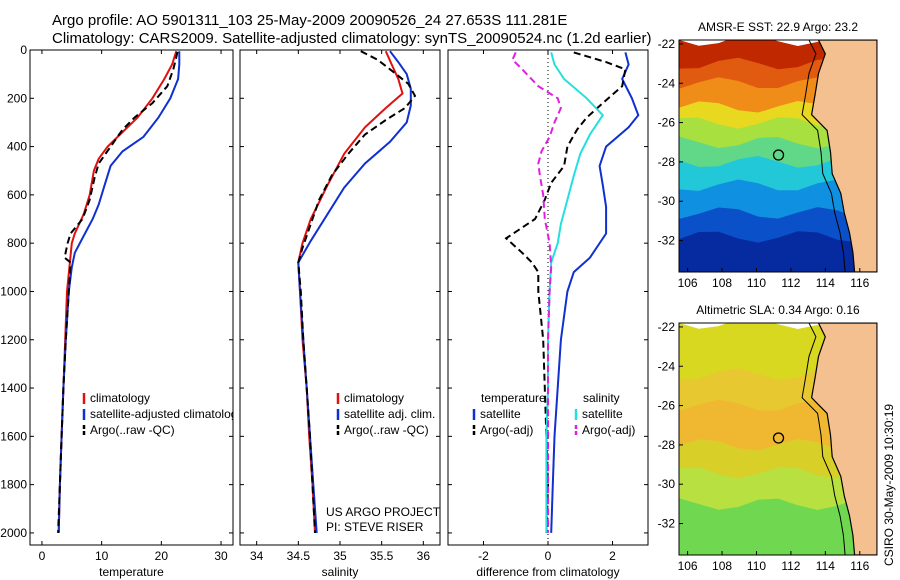  What do you see at coordinates (513, 398) in the screenshot?
I see `legend-heading: temperature` at bounding box center [513, 398].